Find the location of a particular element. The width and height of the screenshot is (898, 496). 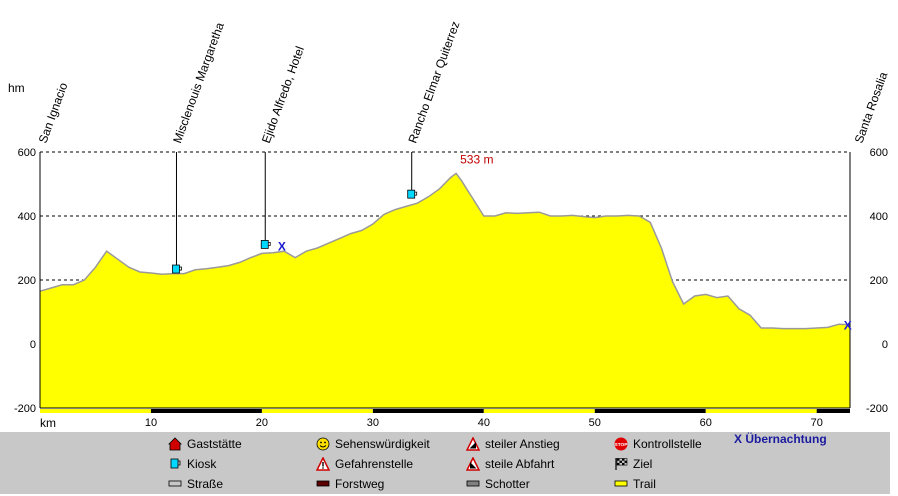

station-label: Rancho Elmar Quiterrez is located at coordinates (433, 82).